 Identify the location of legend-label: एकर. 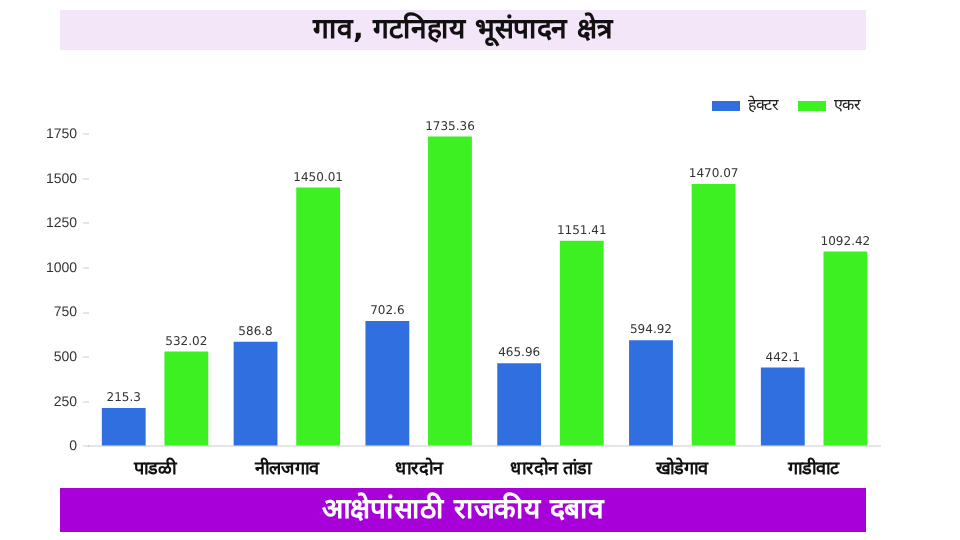
(848, 105).